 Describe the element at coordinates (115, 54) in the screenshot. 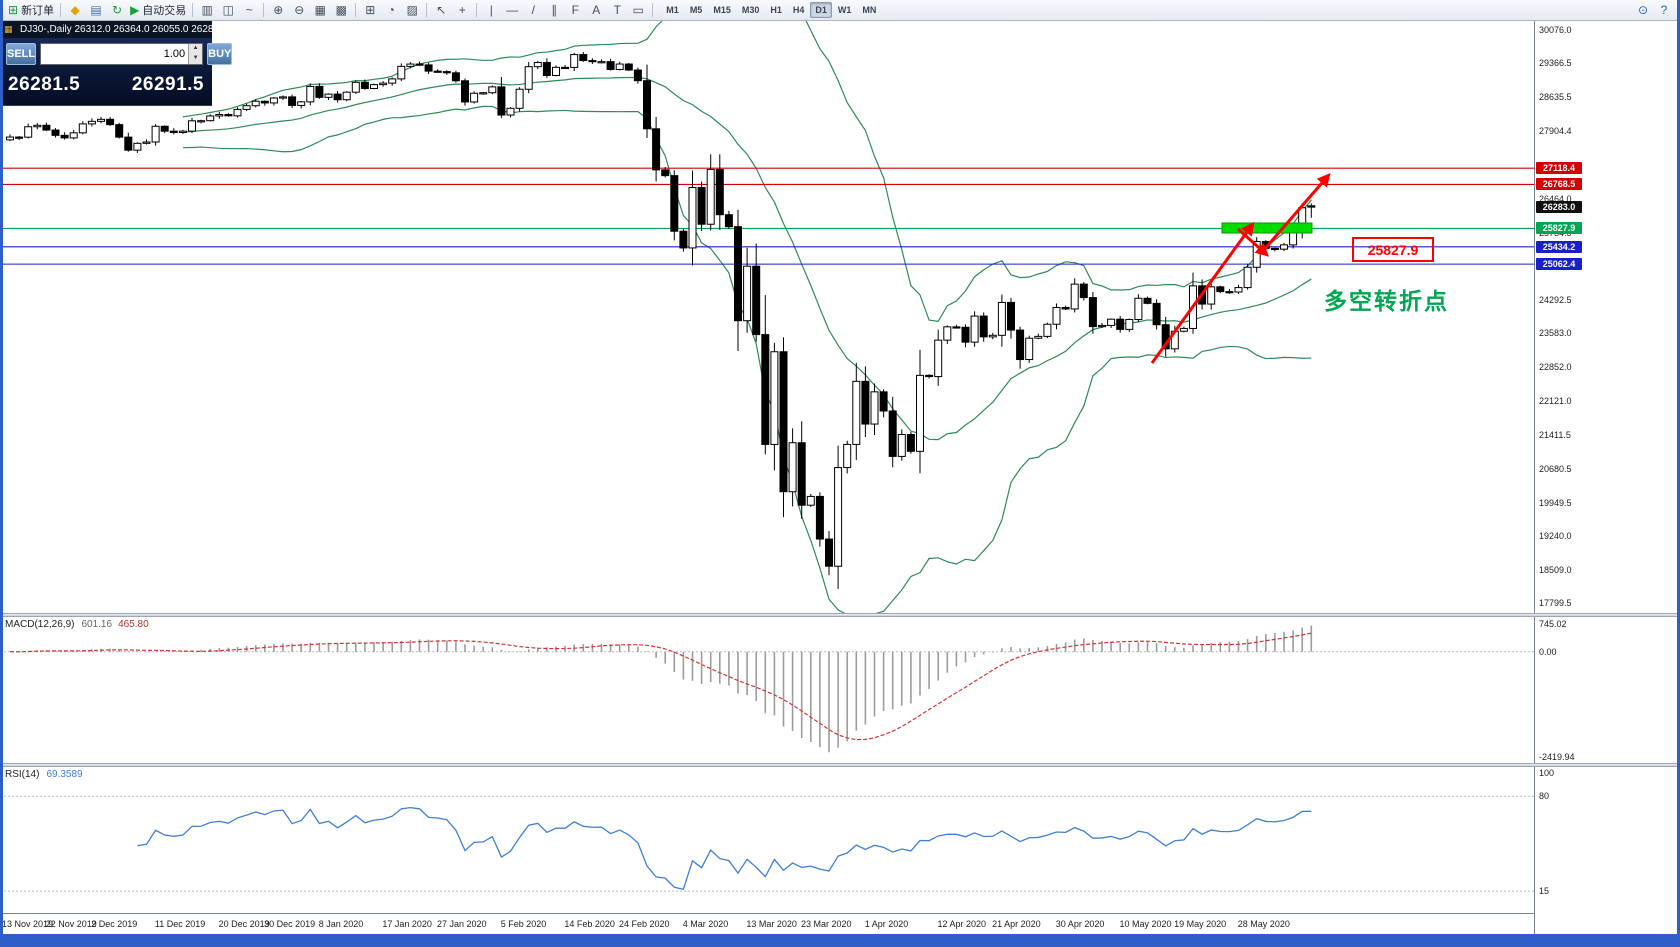

I see `volume-input` at that location.